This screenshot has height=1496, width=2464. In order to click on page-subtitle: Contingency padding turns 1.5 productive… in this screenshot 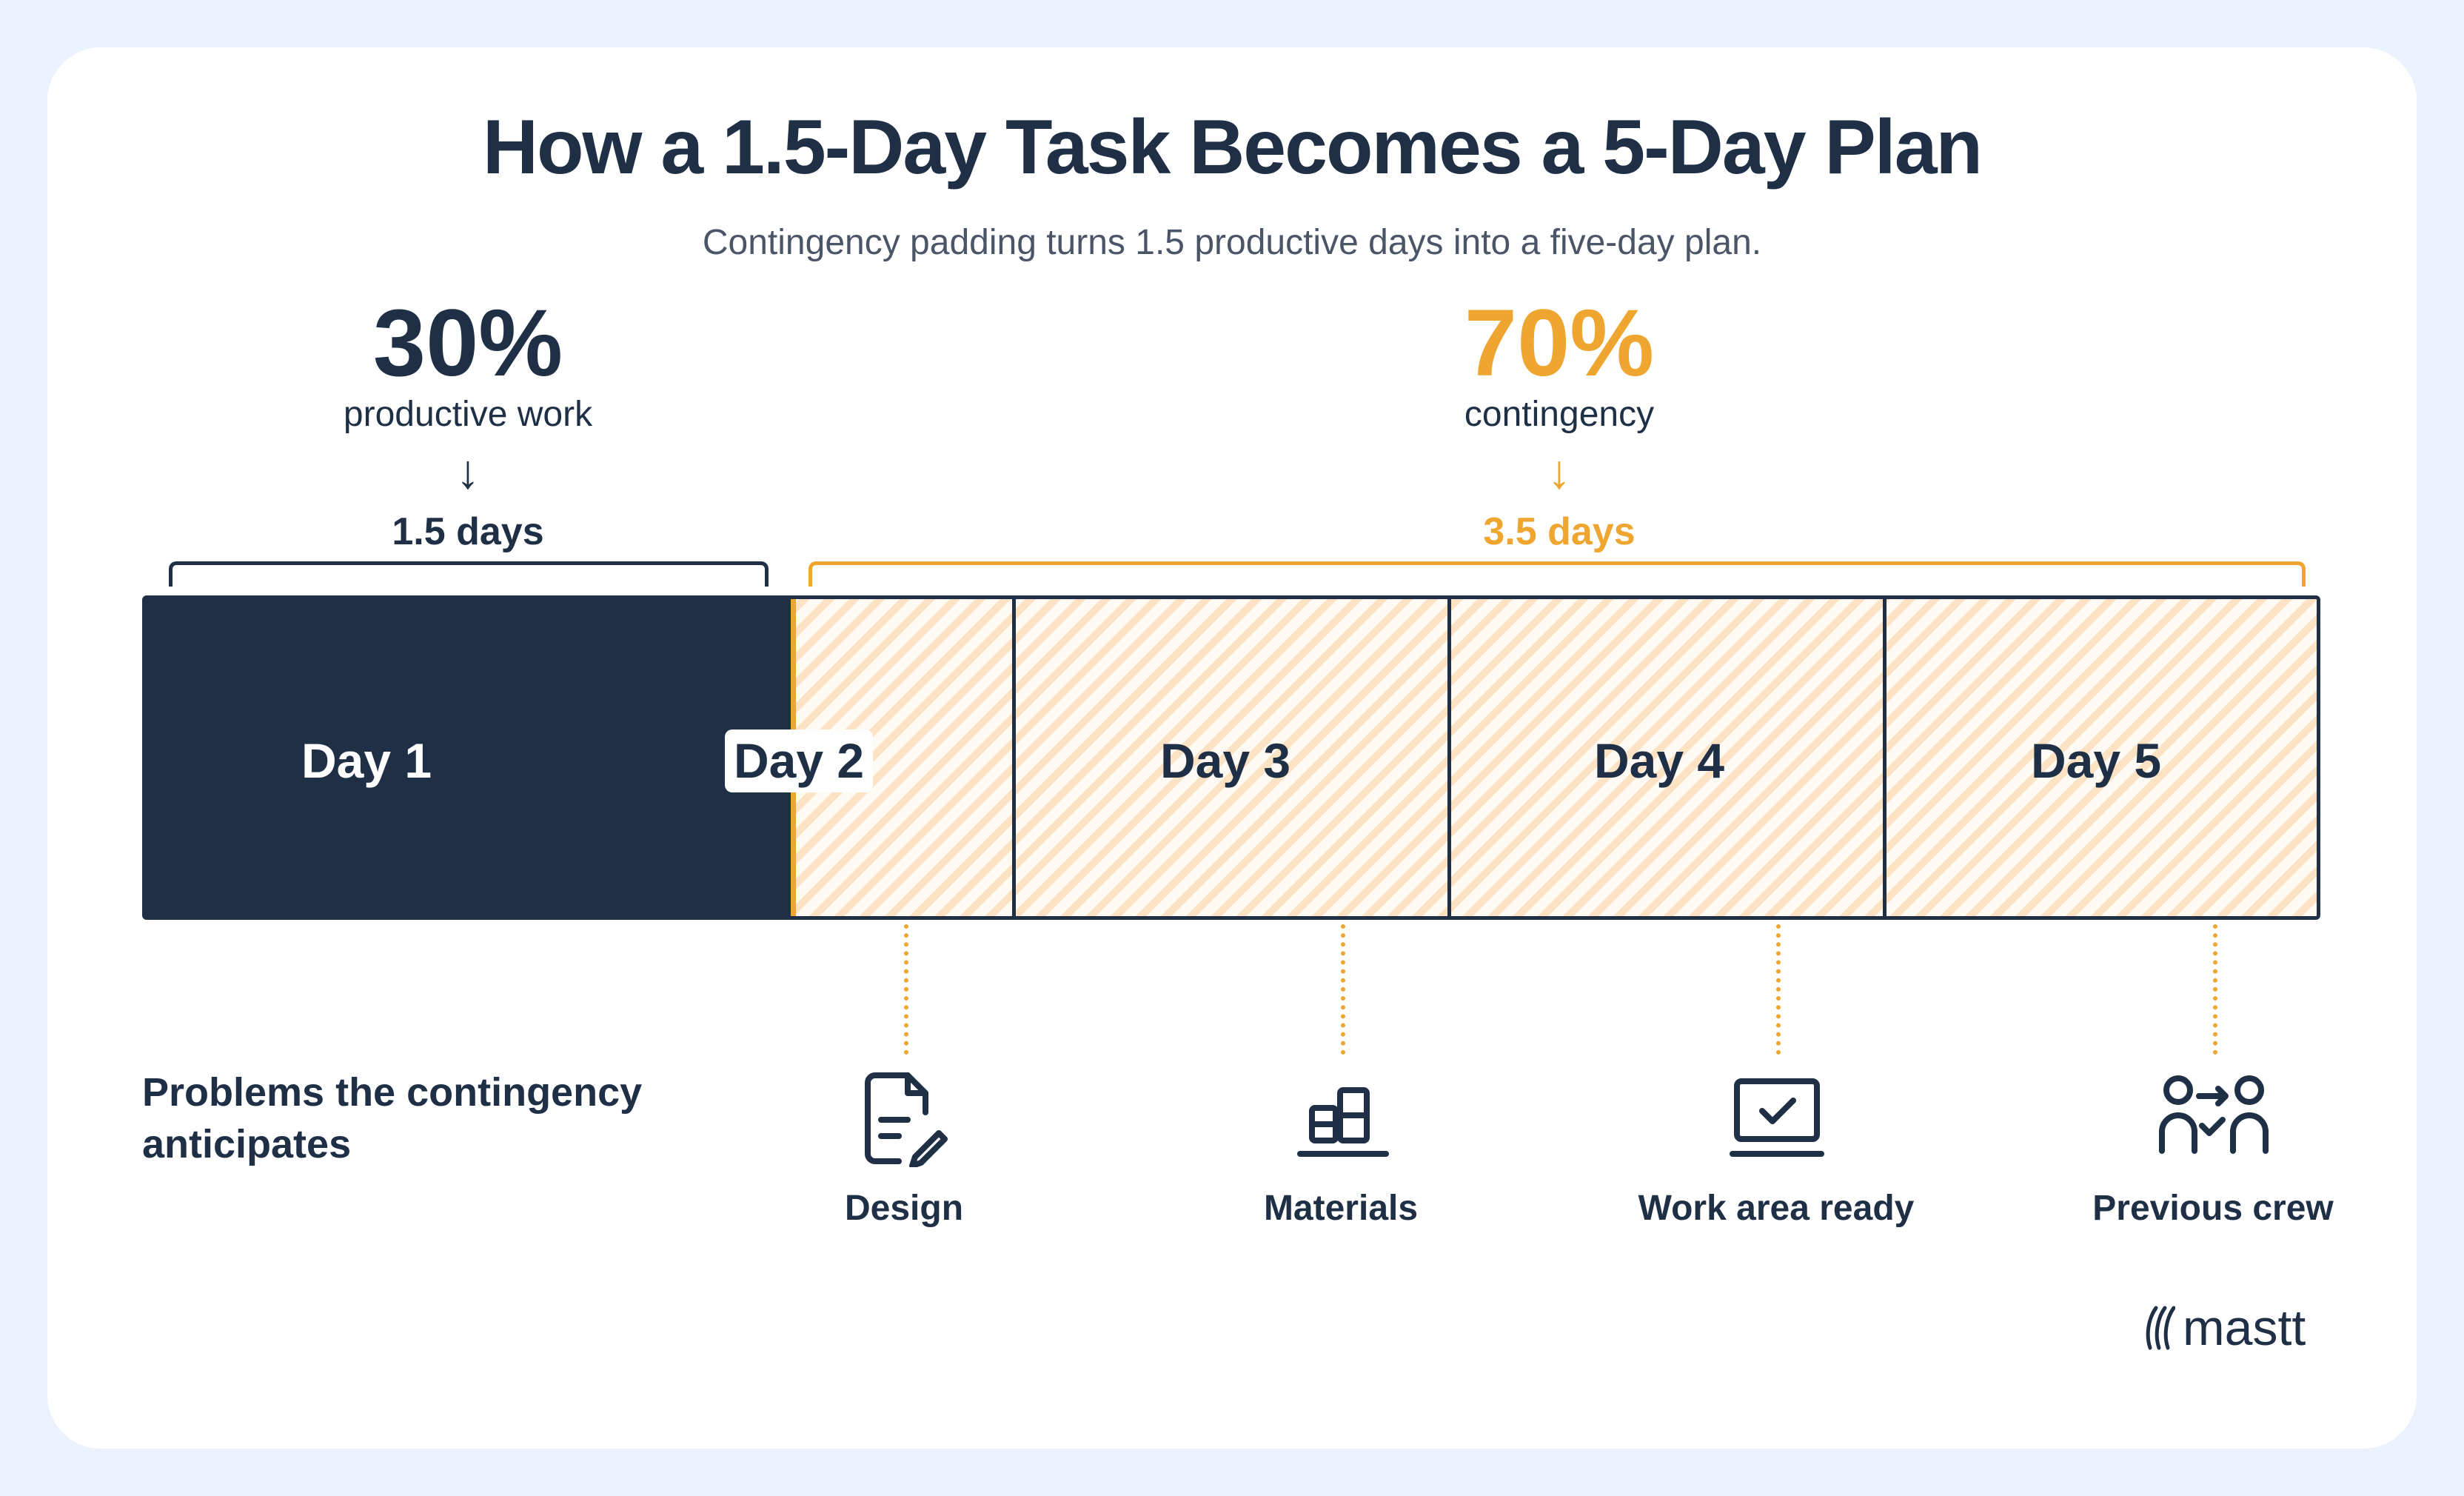, I will do `click(1232, 242)`.